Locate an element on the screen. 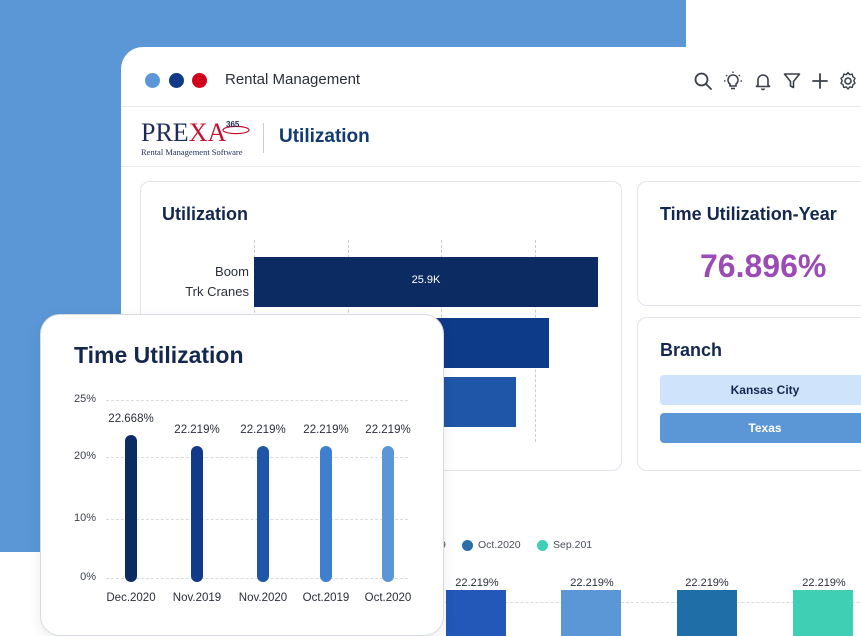  window-dot-light-blue is located at coordinates (152, 80).